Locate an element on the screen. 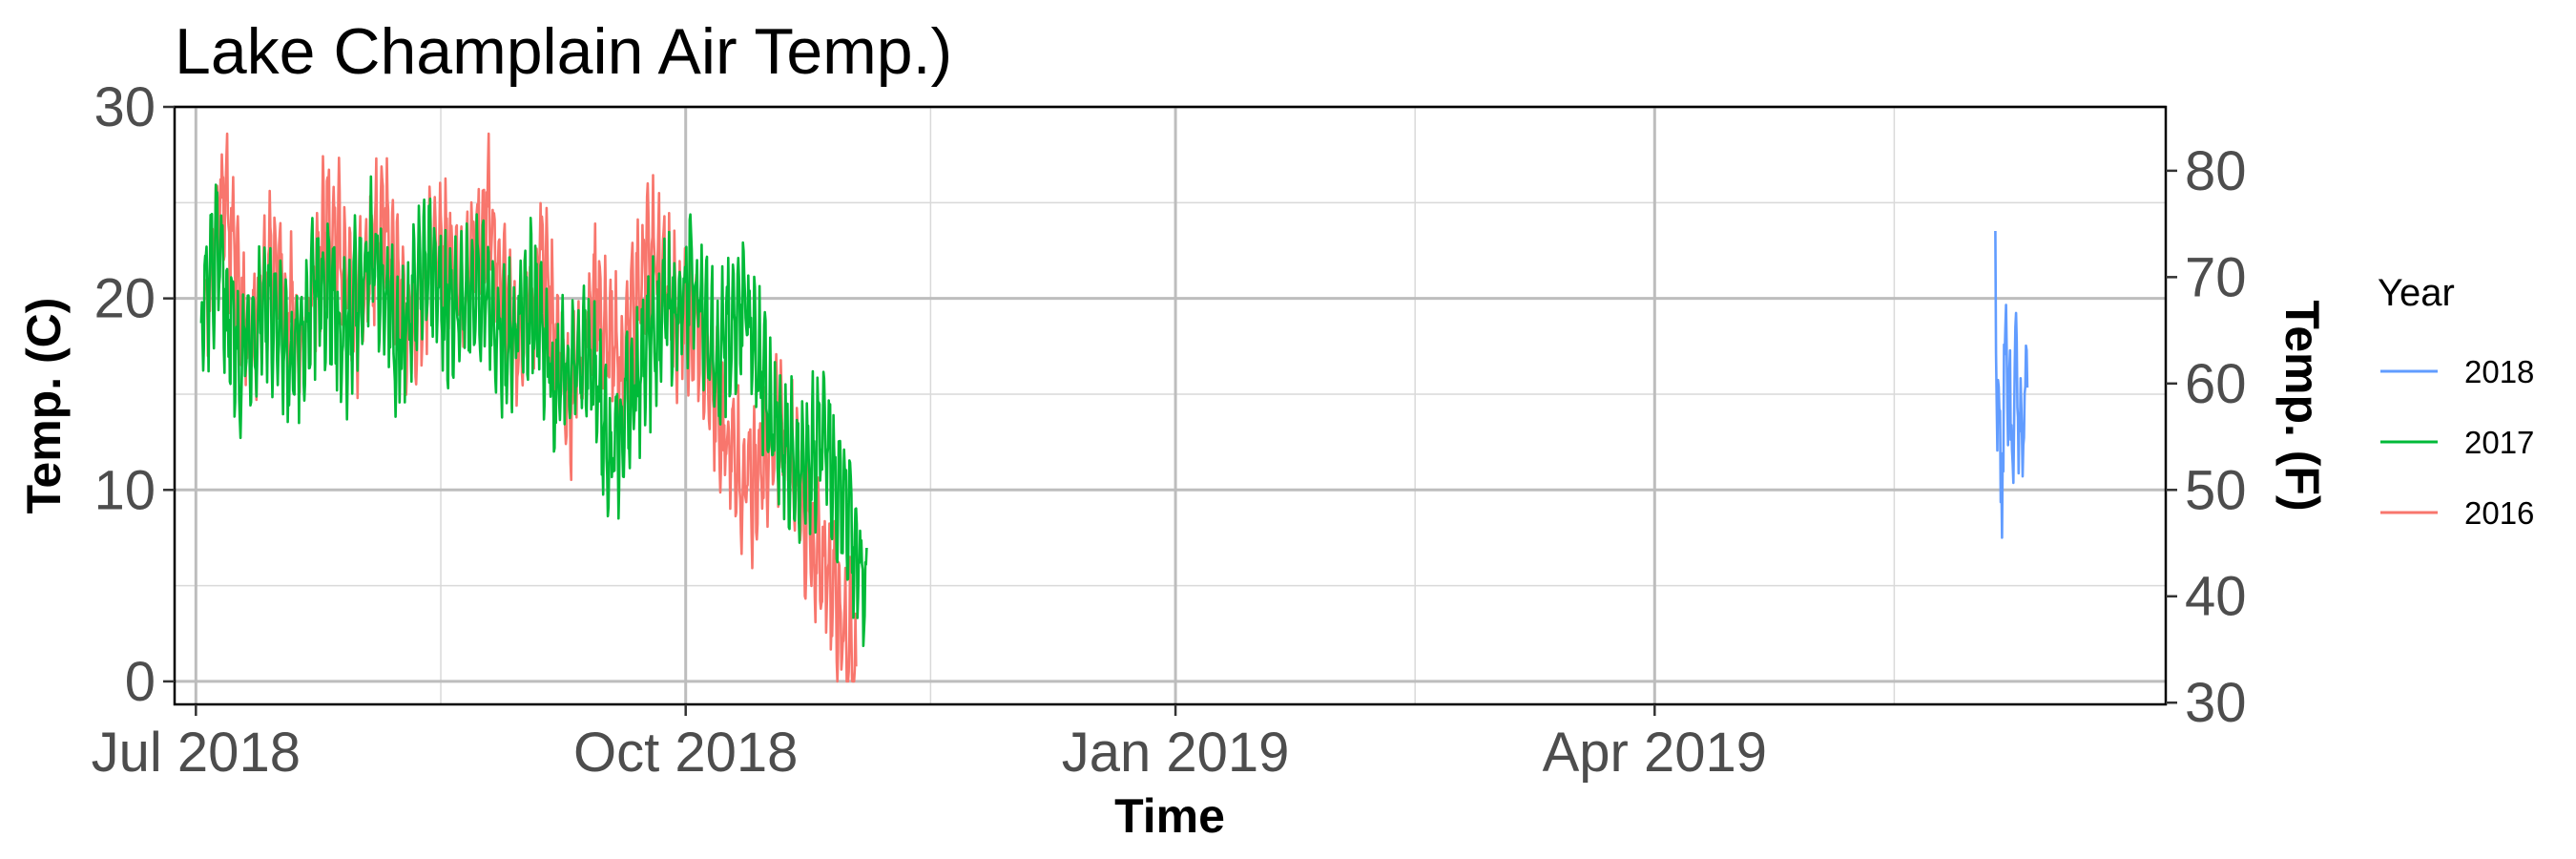 The image size is (2576, 859). x-tick-label: Jul 2018 is located at coordinates (196, 753).